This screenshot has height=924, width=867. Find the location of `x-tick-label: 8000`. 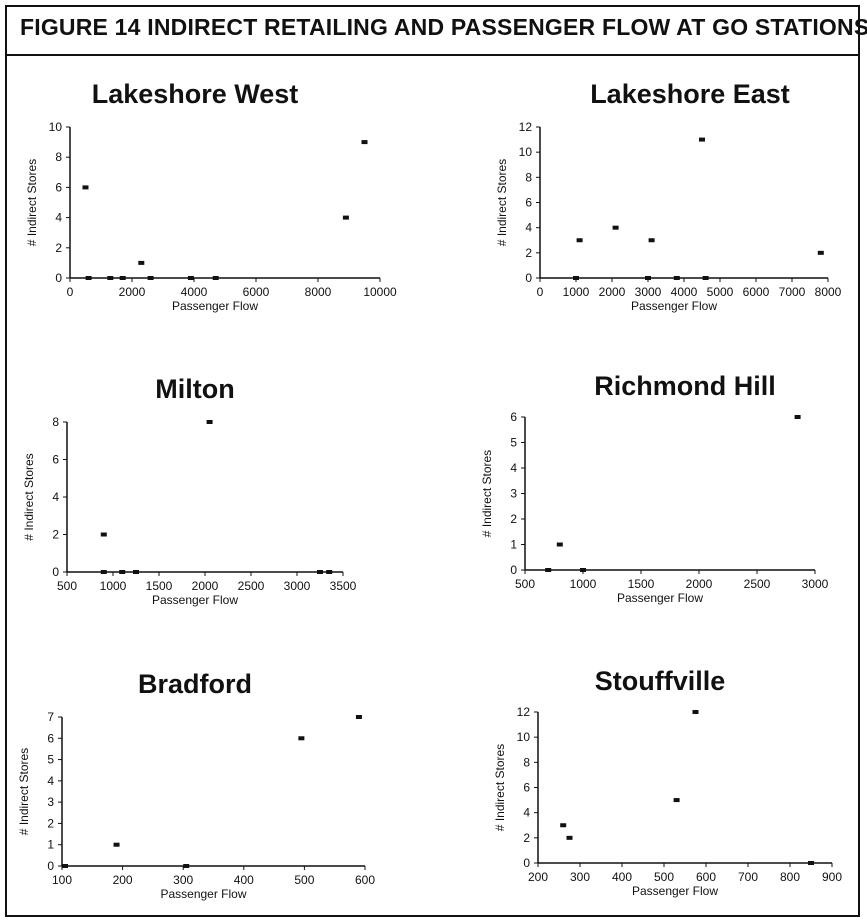

x-tick-label: 8000 is located at coordinates (318, 292).